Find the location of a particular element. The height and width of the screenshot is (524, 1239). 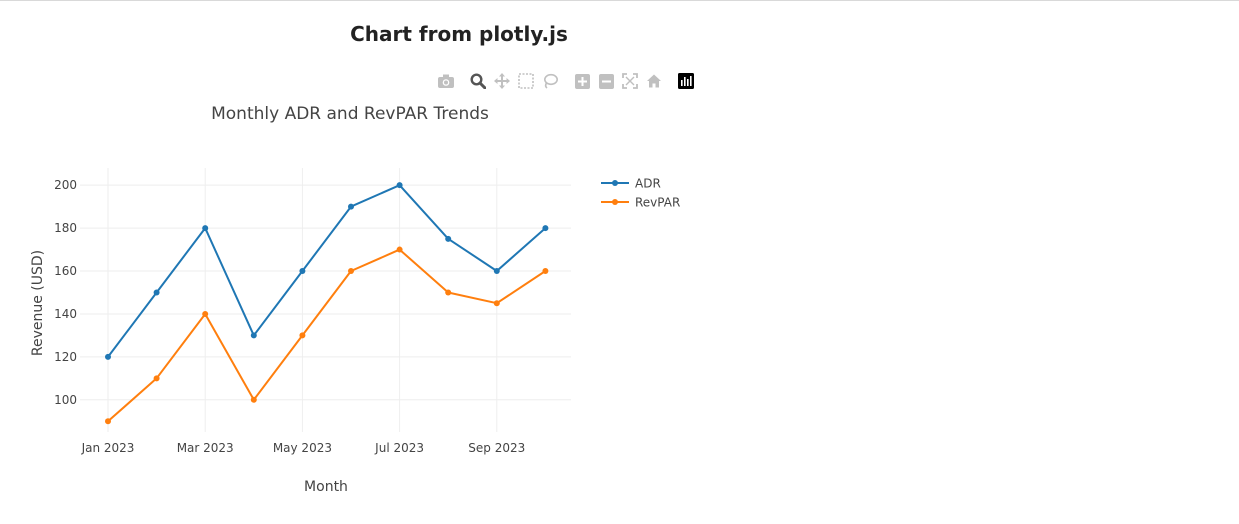

x-tick-label: May 2023 is located at coordinates (302, 448).